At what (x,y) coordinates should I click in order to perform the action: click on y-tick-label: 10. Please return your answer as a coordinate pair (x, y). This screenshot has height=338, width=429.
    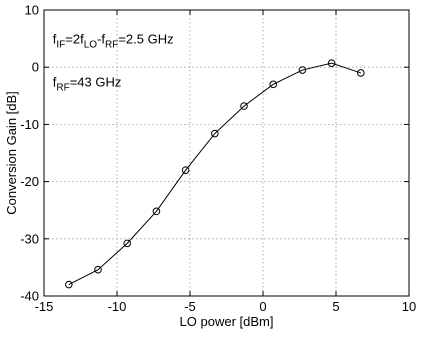
    Looking at the image, I should click on (32, 10).